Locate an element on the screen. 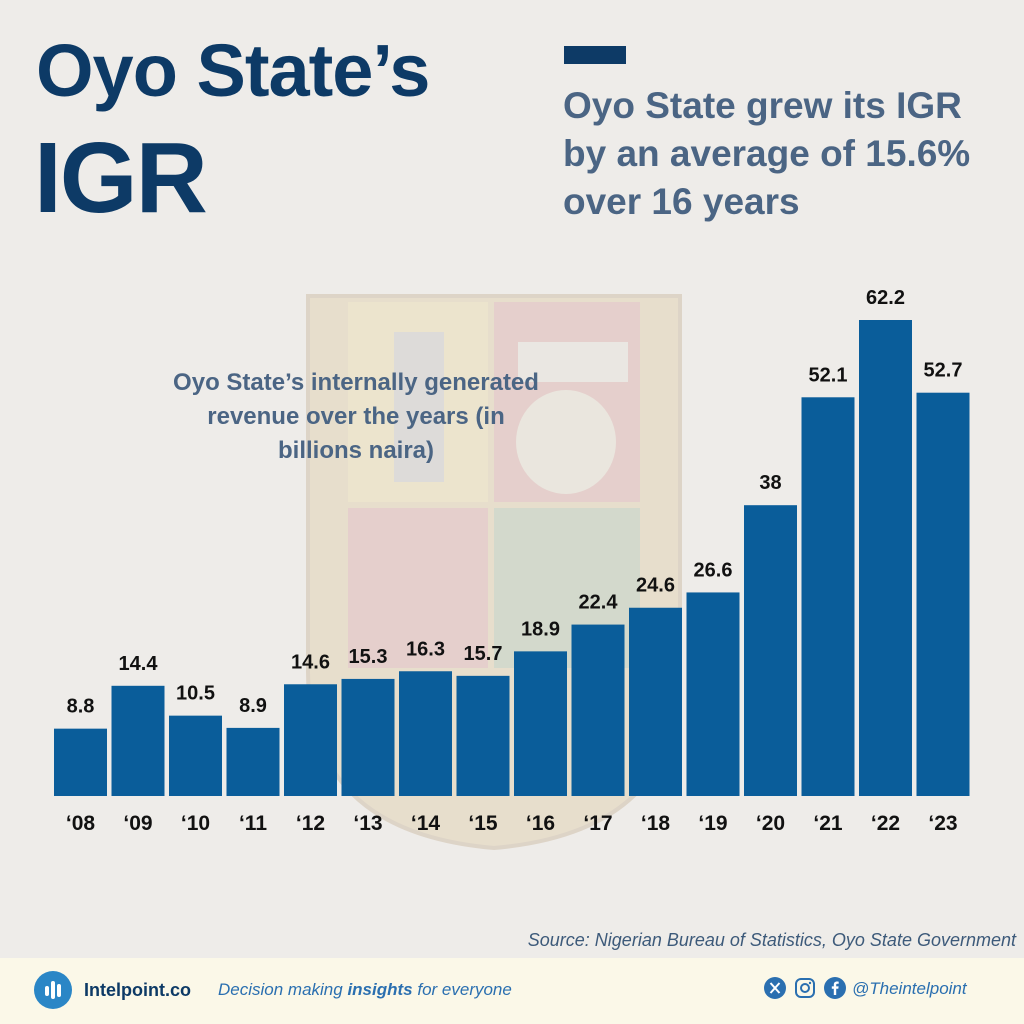 The height and width of the screenshot is (1024, 1024). x-icon is located at coordinates (775, 988).